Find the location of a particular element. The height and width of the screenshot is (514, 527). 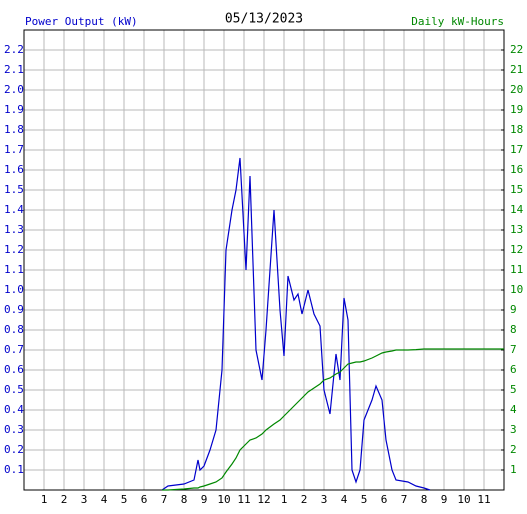

y2-tick-label: 15 is located at coordinates (516, 189).